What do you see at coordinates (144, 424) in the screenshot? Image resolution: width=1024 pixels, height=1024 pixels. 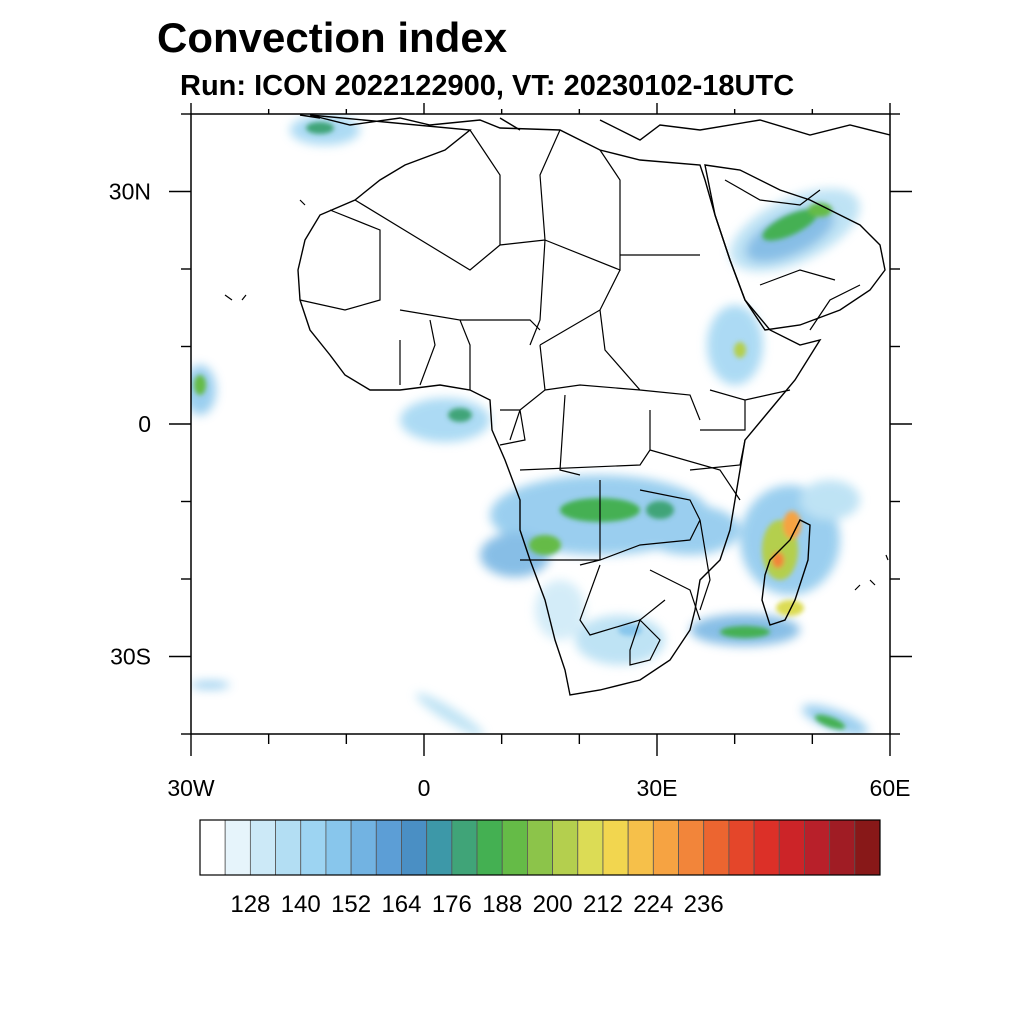 I see `y-tick-label: 0` at bounding box center [144, 424].